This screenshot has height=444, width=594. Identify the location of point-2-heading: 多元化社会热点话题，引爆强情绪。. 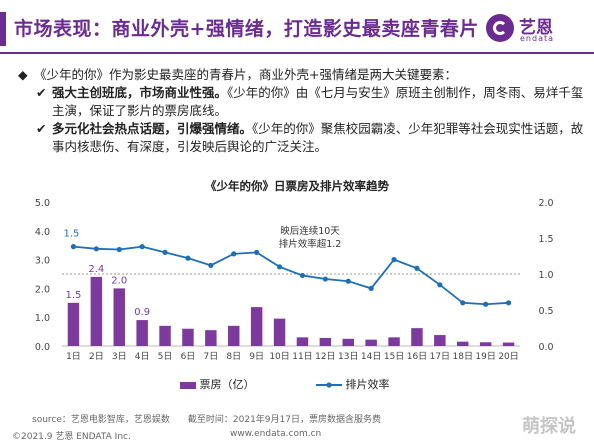
(152, 128).